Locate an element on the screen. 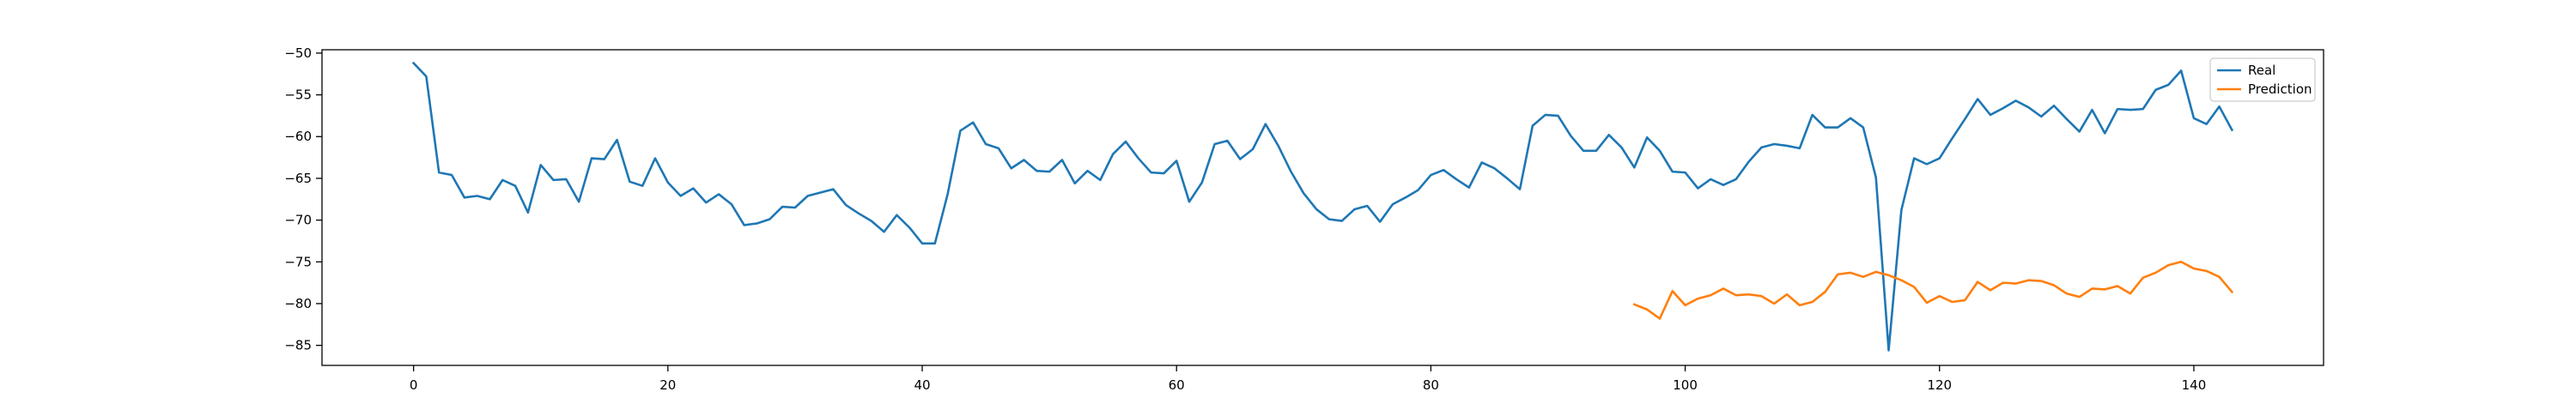 The width and height of the screenshot is (2576, 416). y-tick-label: −50 is located at coordinates (298, 53).